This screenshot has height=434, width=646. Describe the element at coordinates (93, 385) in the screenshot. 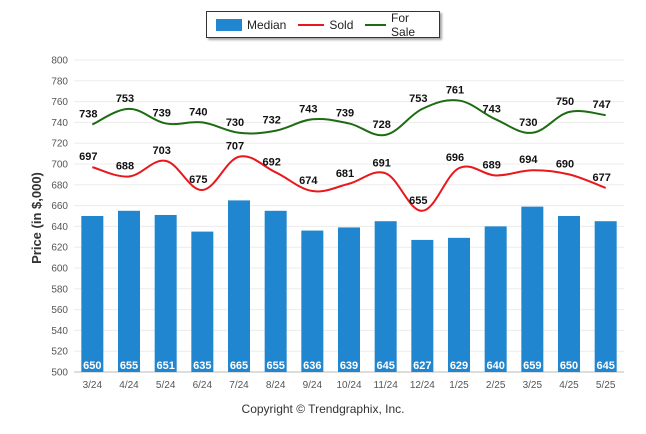

I see `x-tick-label: 3/24` at that location.